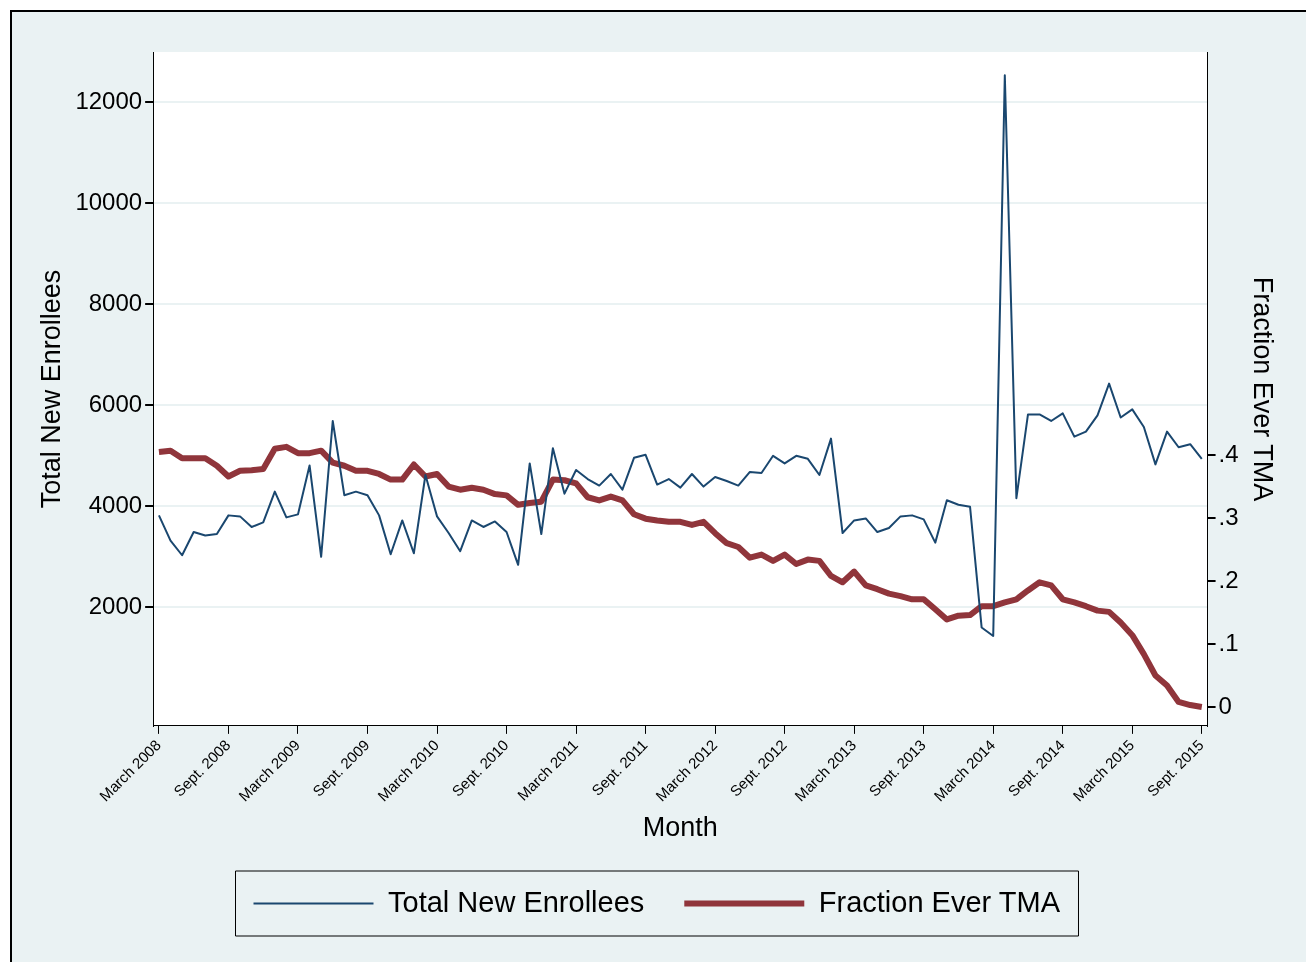 The width and height of the screenshot is (1306, 962). What do you see at coordinates (115, 303) in the screenshot?
I see `y-tick-label: 8000` at bounding box center [115, 303].